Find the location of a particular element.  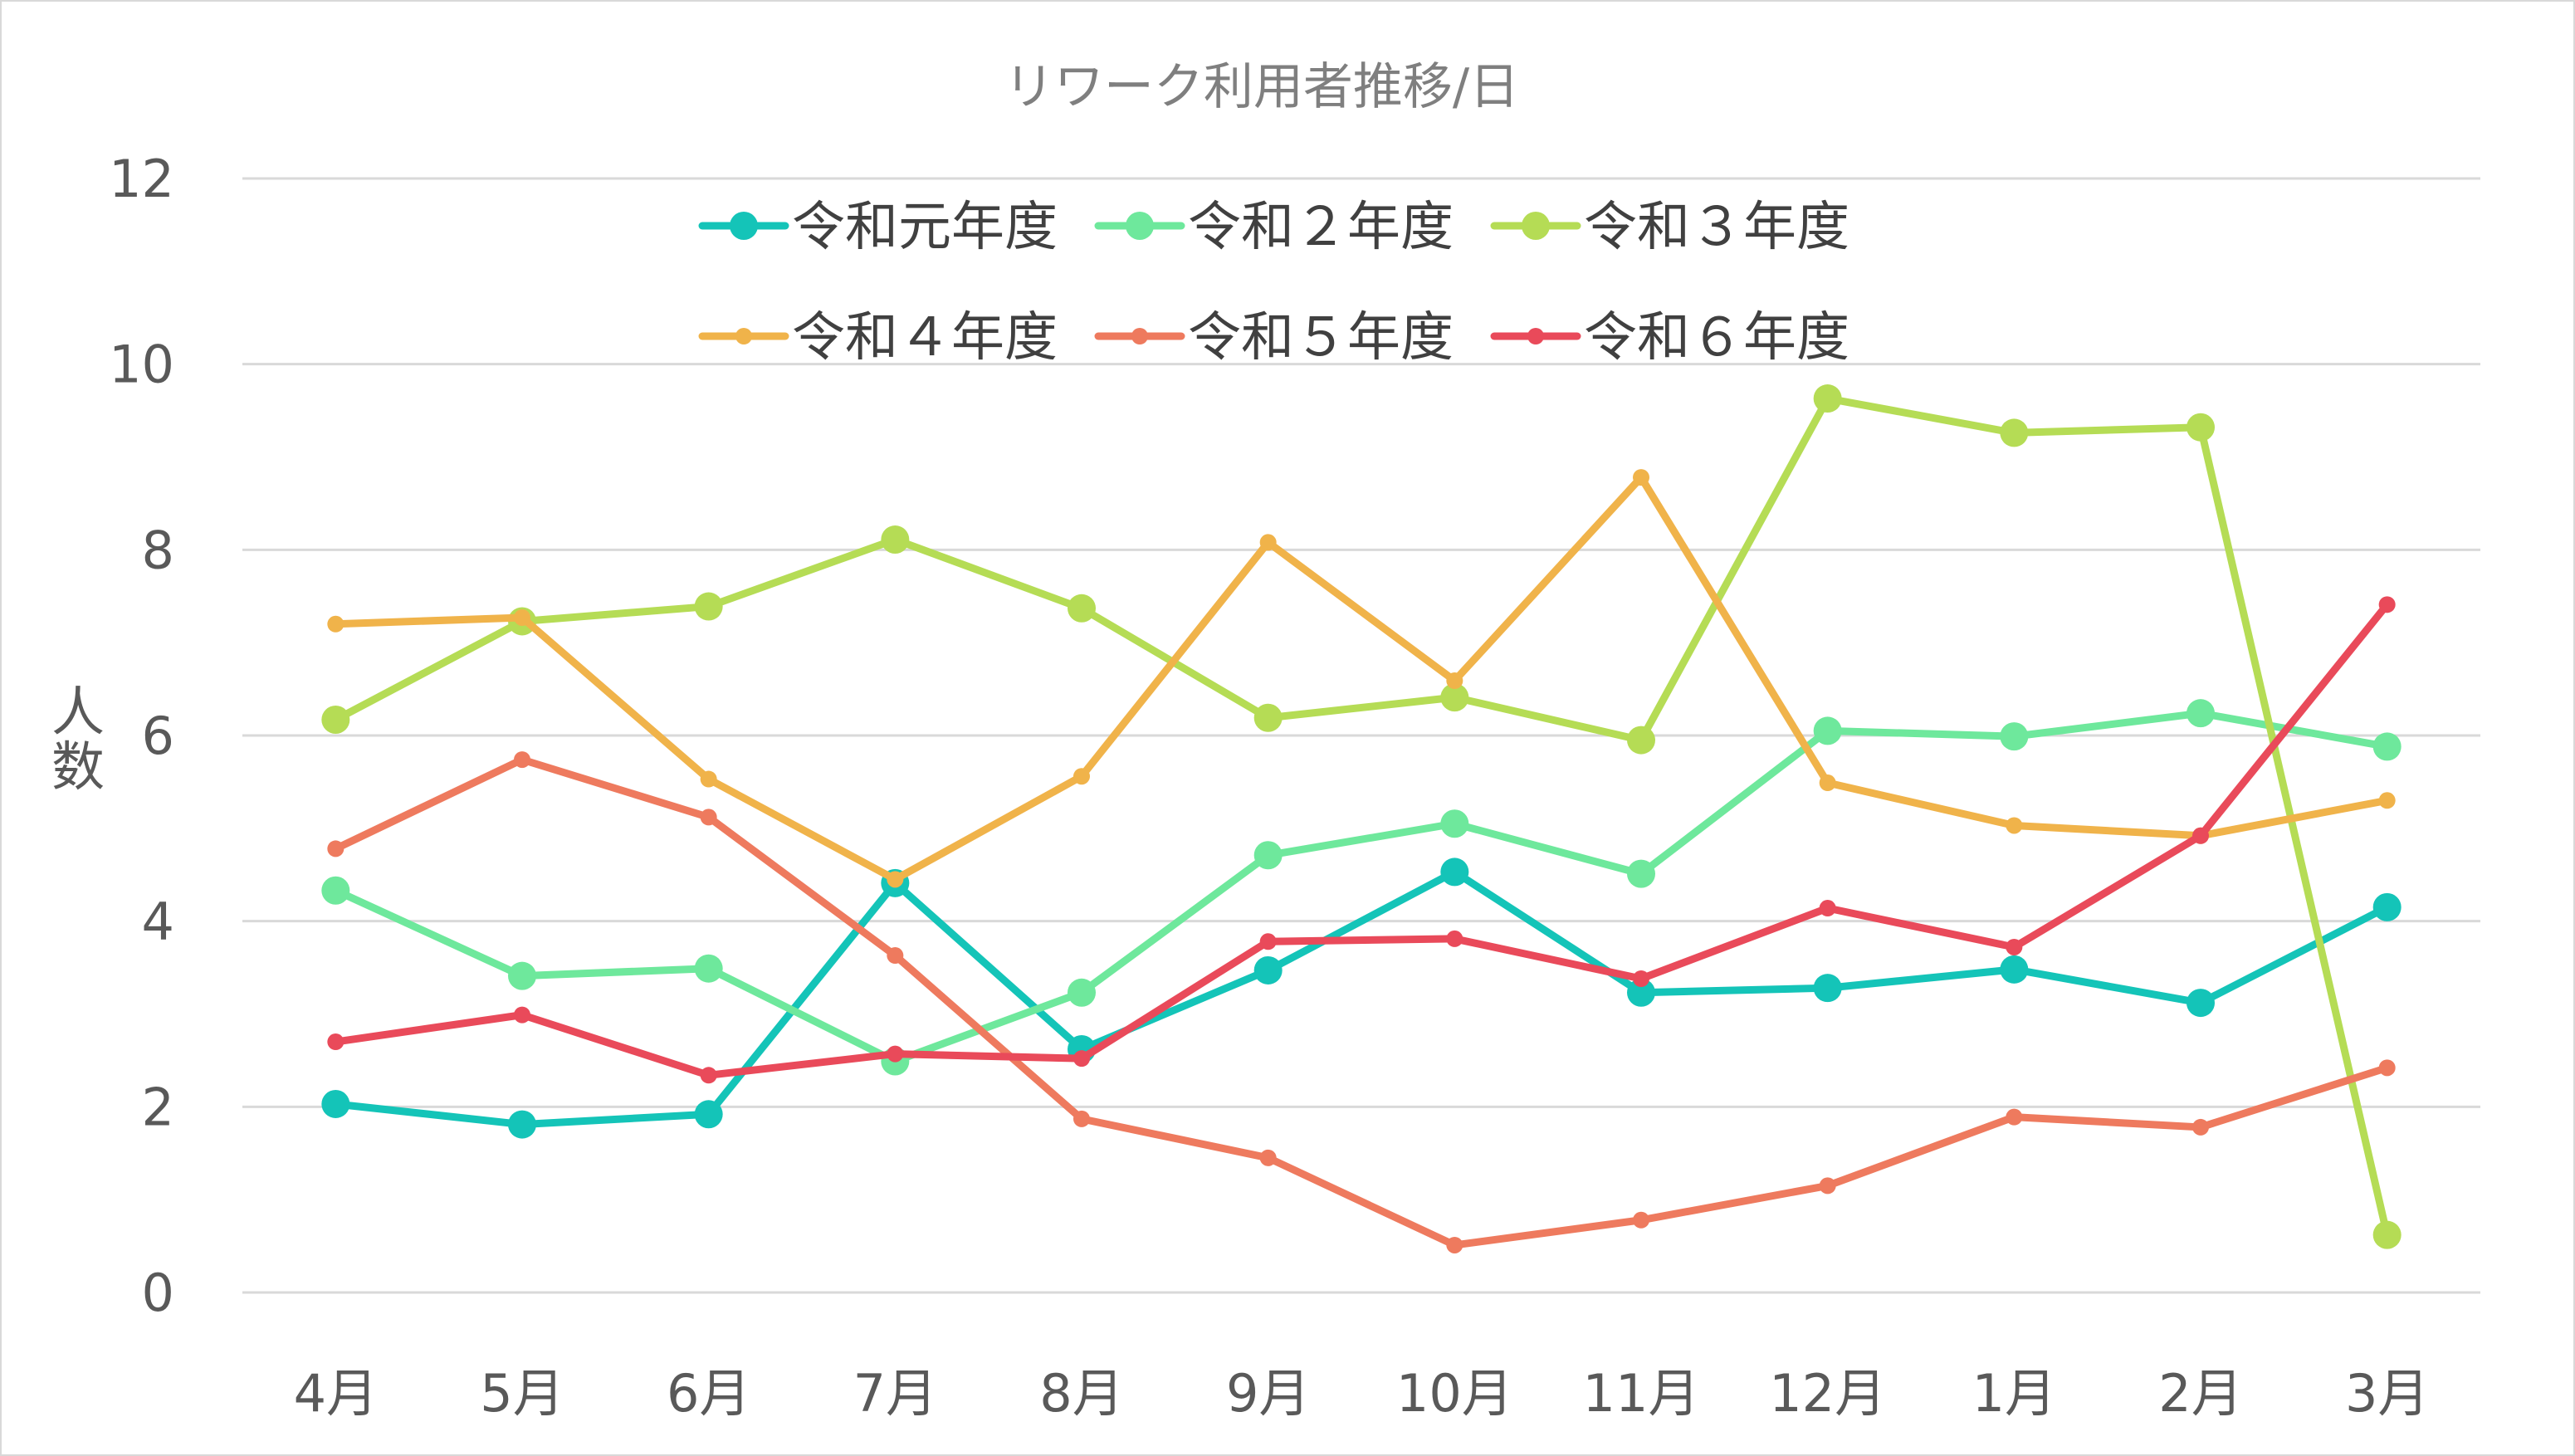

legend-label: 令和５年度 is located at coordinates (1321, 338).